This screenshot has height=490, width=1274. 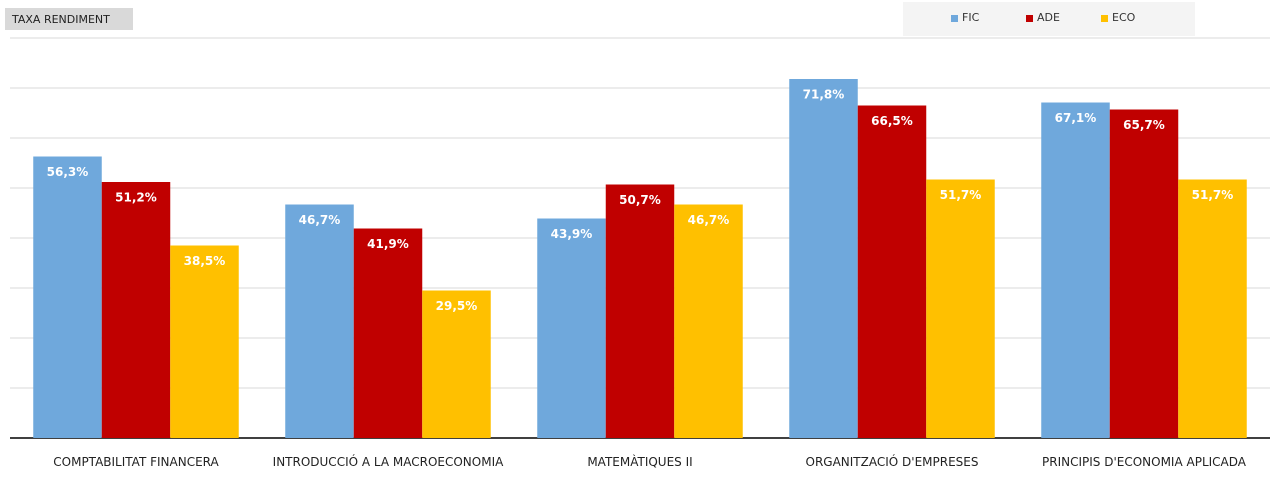 What do you see at coordinates (640, 462) in the screenshot?
I see `x-tick-label: MATEMÀTIQUES II` at bounding box center [640, 462].